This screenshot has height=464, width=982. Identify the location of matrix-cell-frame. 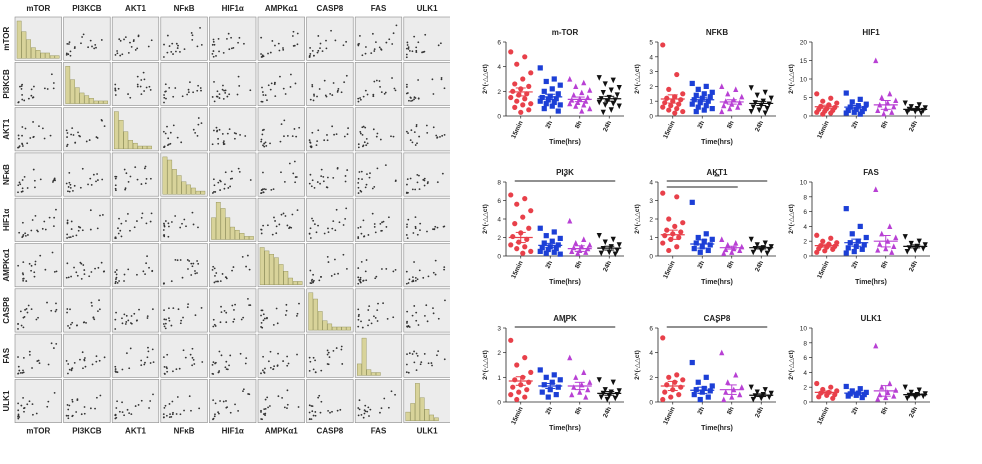
(38, 219).